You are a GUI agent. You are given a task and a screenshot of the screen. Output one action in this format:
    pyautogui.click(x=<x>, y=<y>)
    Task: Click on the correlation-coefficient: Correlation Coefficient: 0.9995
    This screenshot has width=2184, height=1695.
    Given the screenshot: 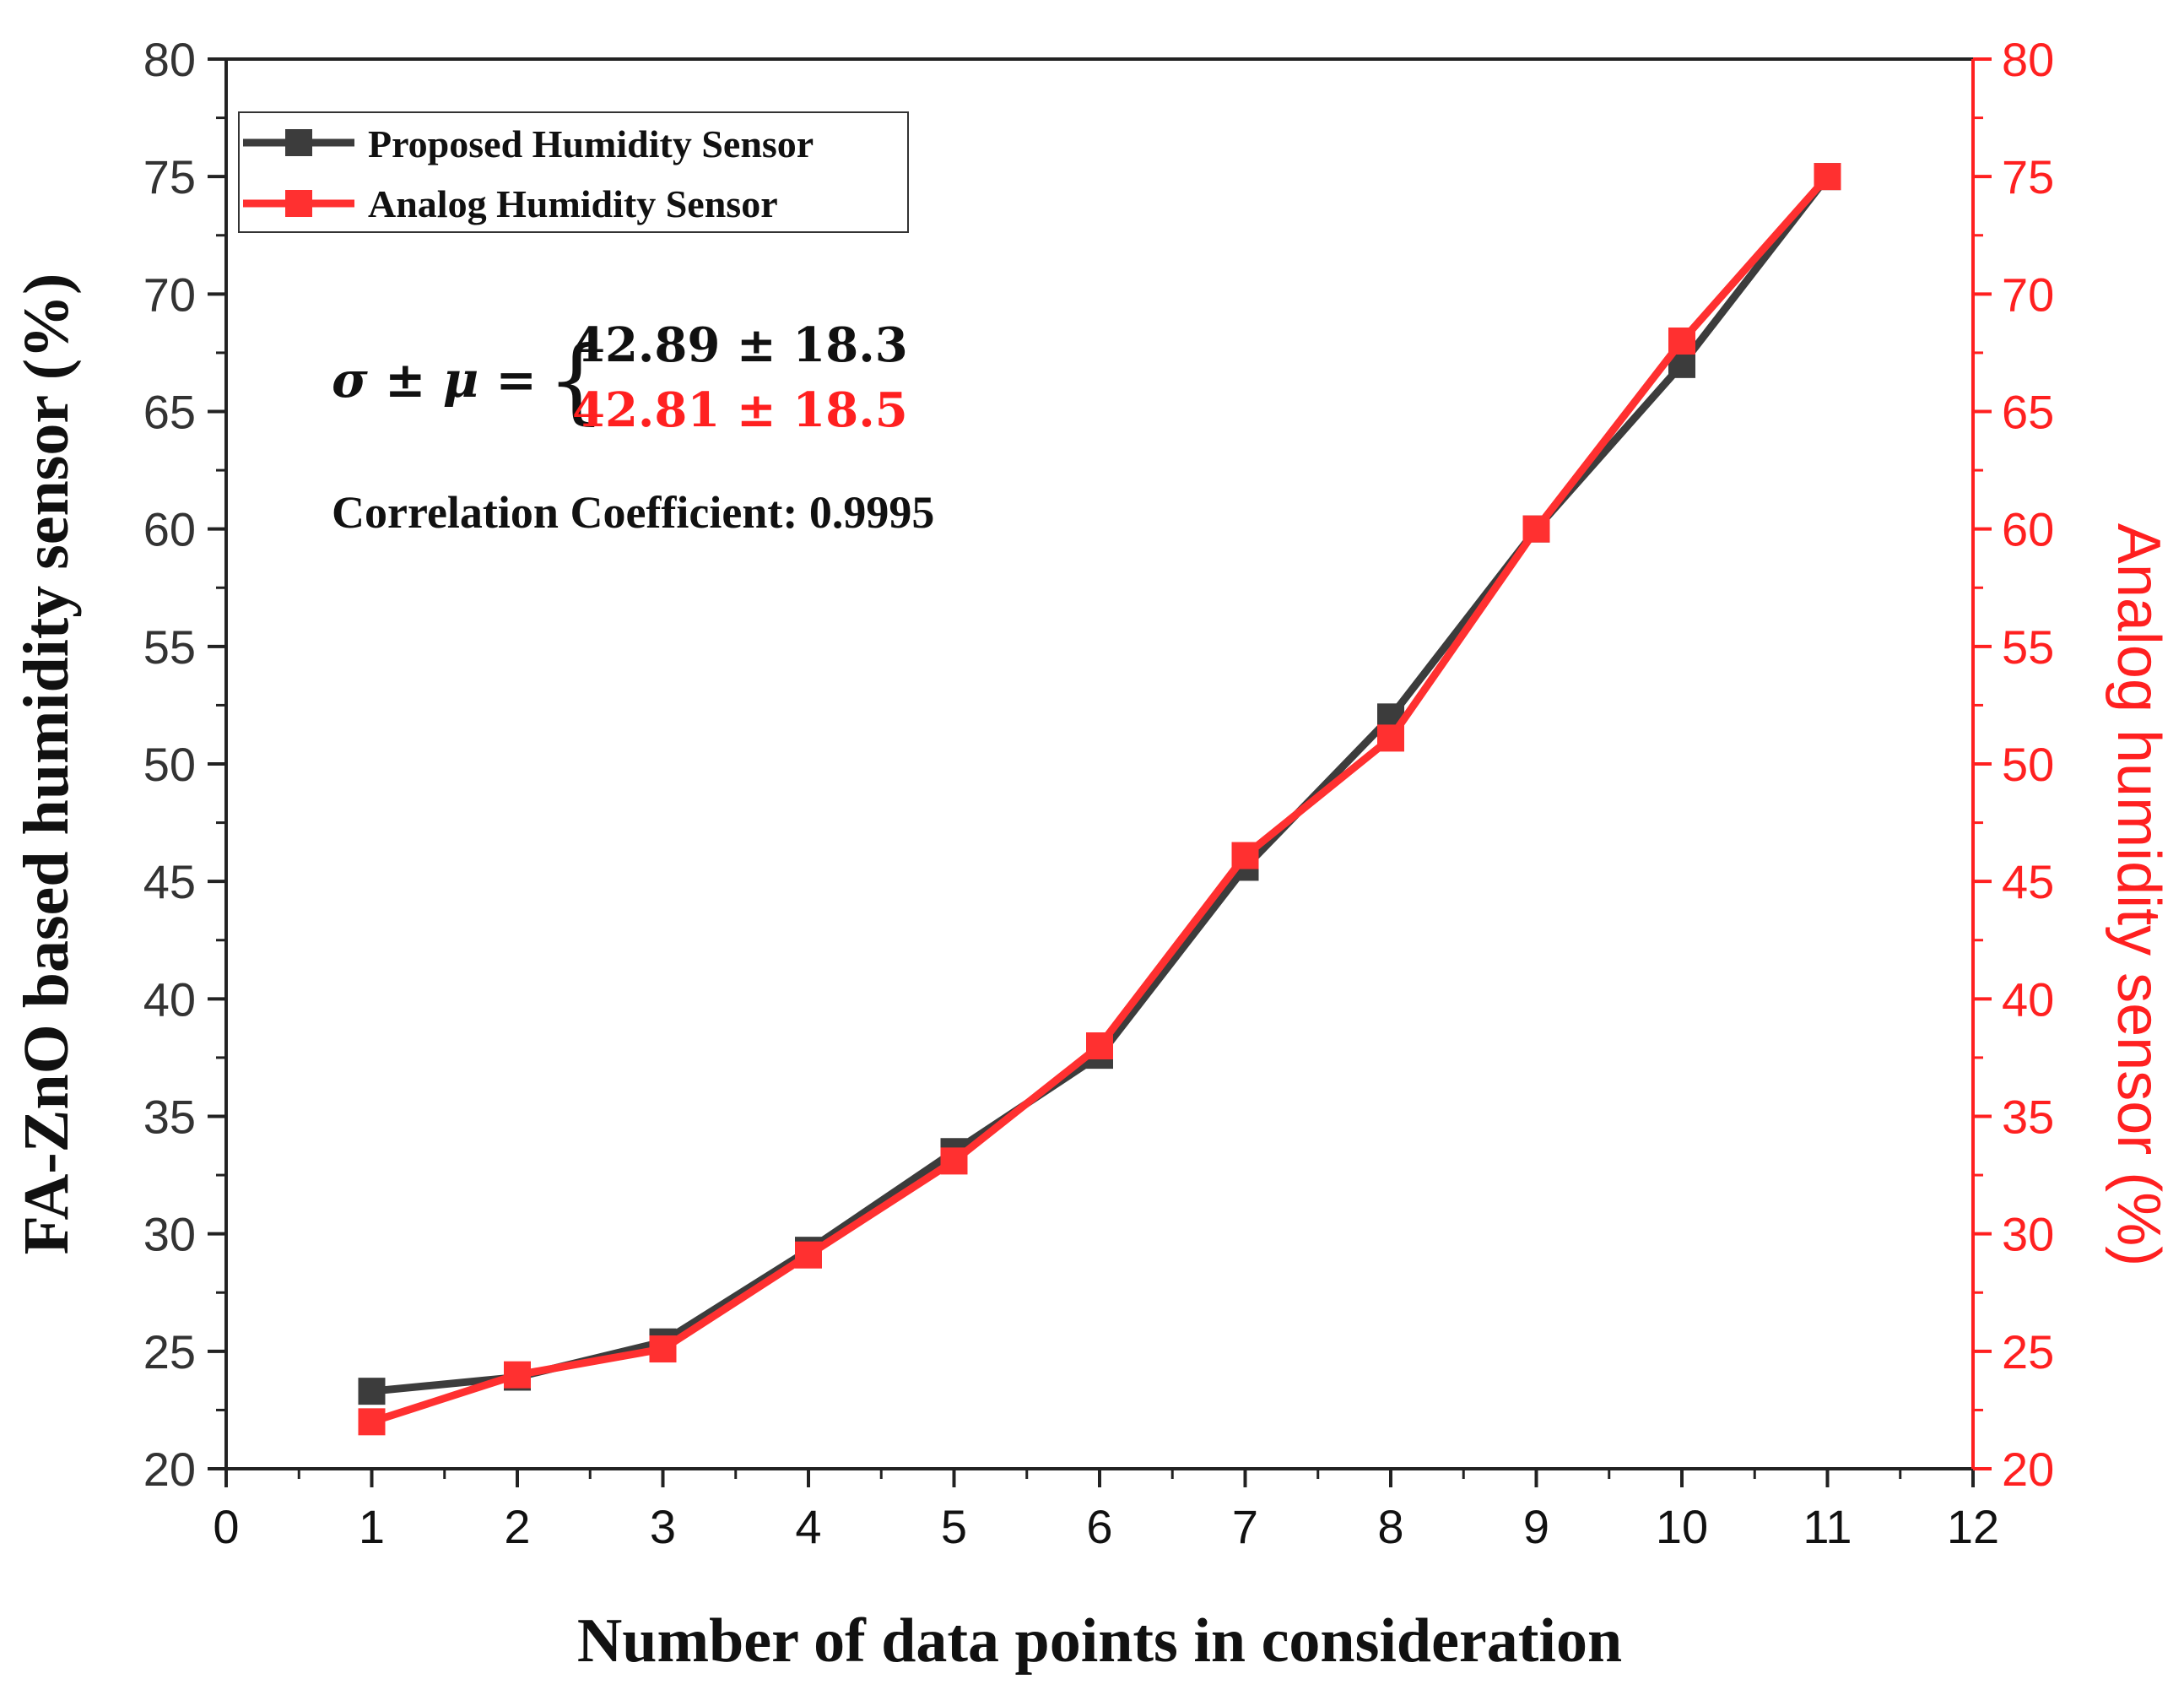 What is the action you would take?
    pyautogui.click(x=633, y=512)
    